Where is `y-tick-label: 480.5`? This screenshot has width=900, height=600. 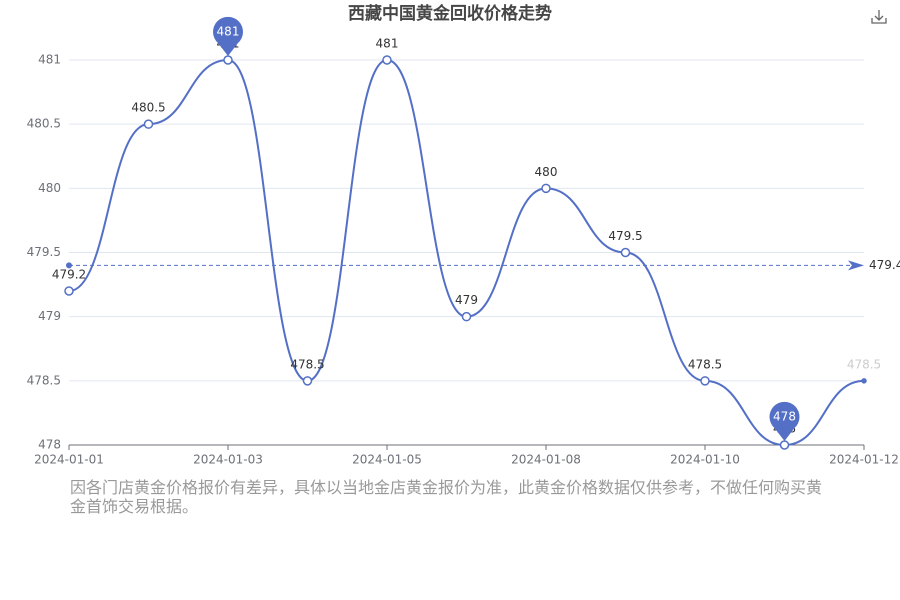 y-tick-label: 480.5 is located at coordinates (44, 124).